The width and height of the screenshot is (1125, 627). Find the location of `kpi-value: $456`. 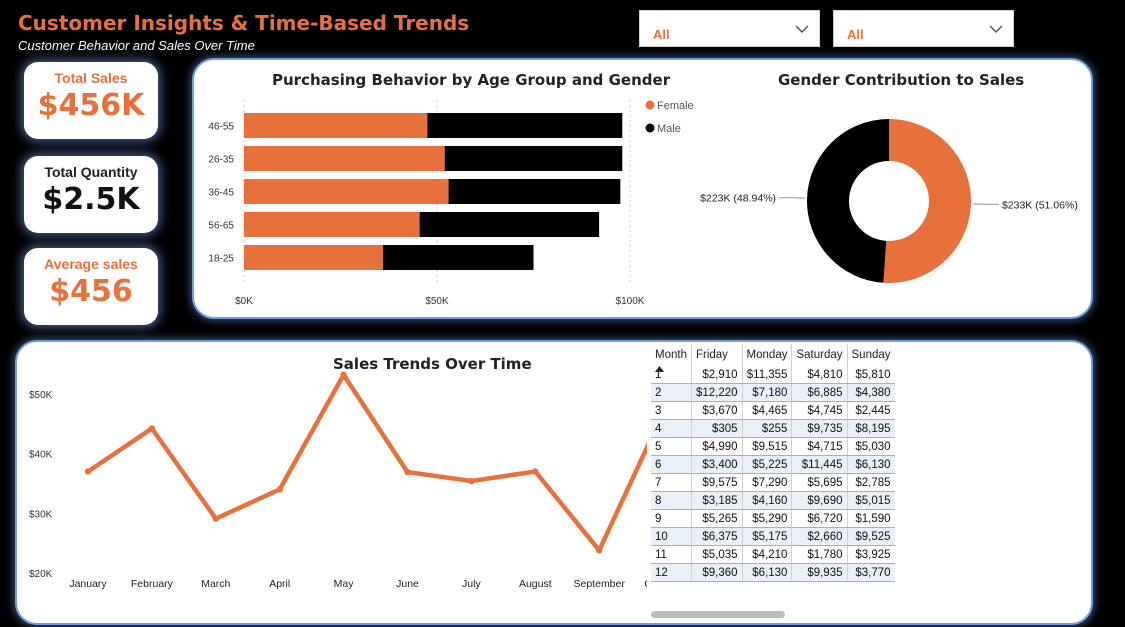

kpi-value: $456 is located at coordinates (91, 291).